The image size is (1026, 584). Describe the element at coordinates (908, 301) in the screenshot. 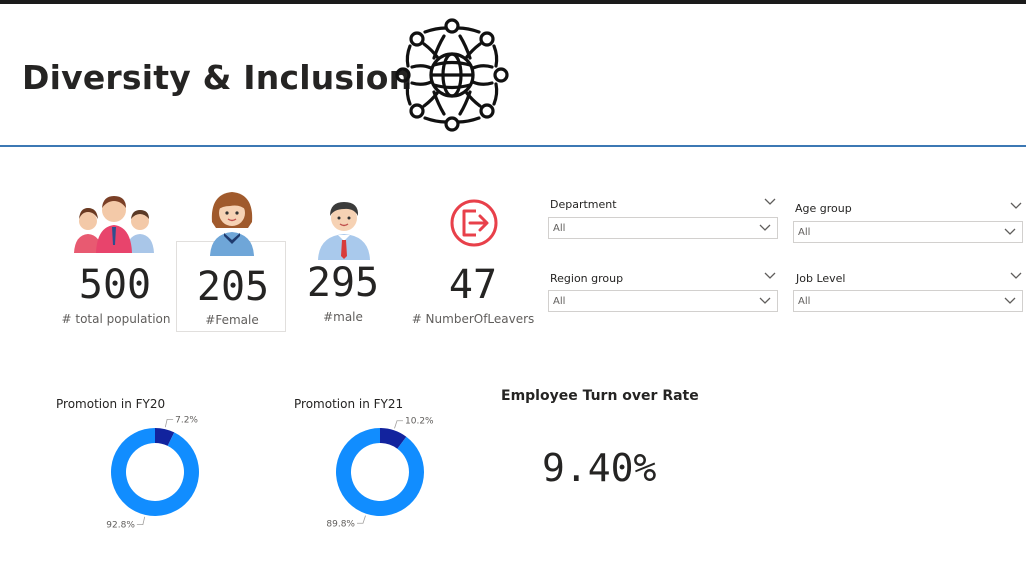

I see `job-level-dropdown: All` at that location.